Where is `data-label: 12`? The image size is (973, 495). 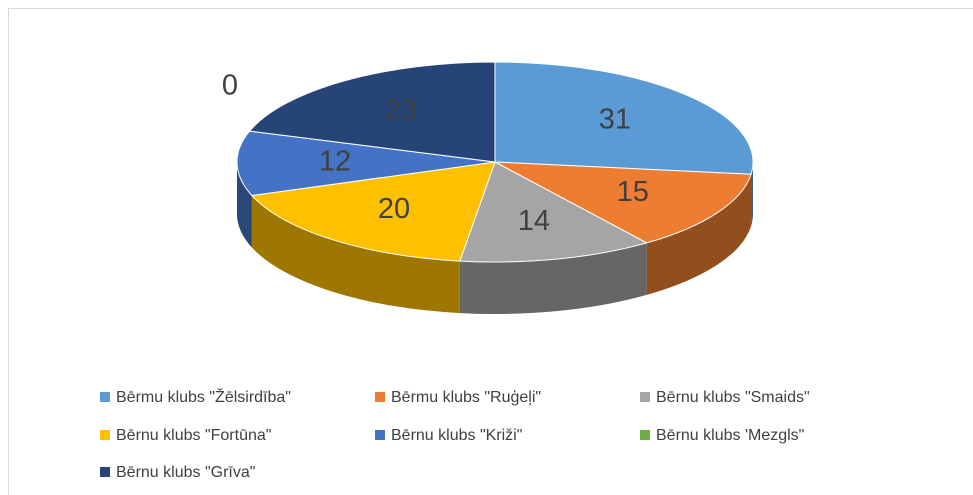
data-label: 12 is located at coordinates (335, 162).